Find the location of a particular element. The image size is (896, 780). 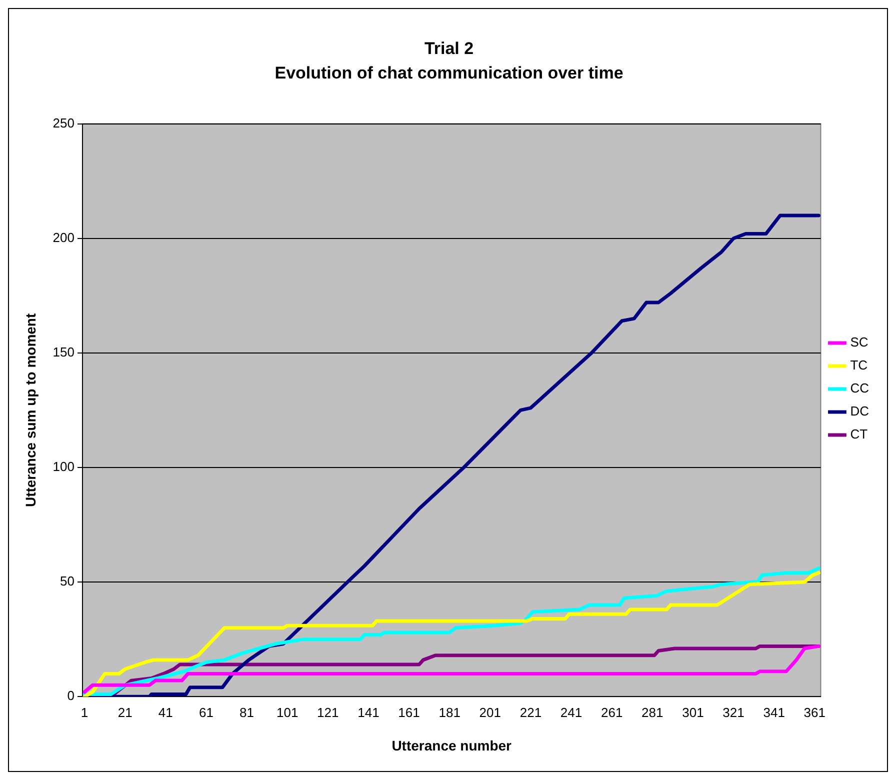

x-tick-label: 121 is located at coordinates (328, 712).